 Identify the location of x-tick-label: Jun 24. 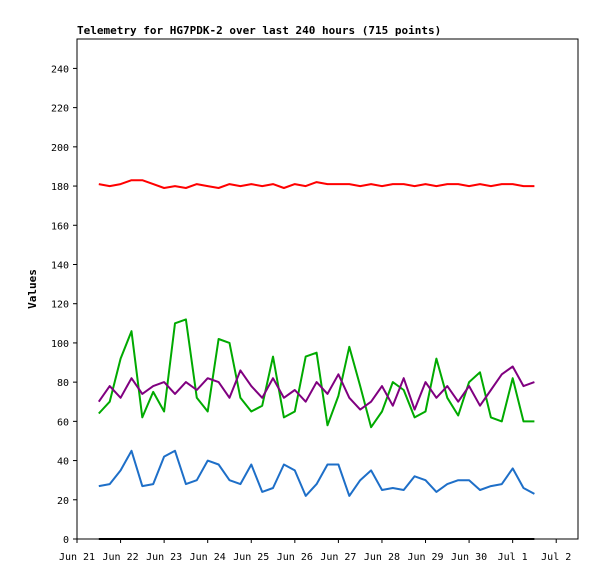
(208, 557).